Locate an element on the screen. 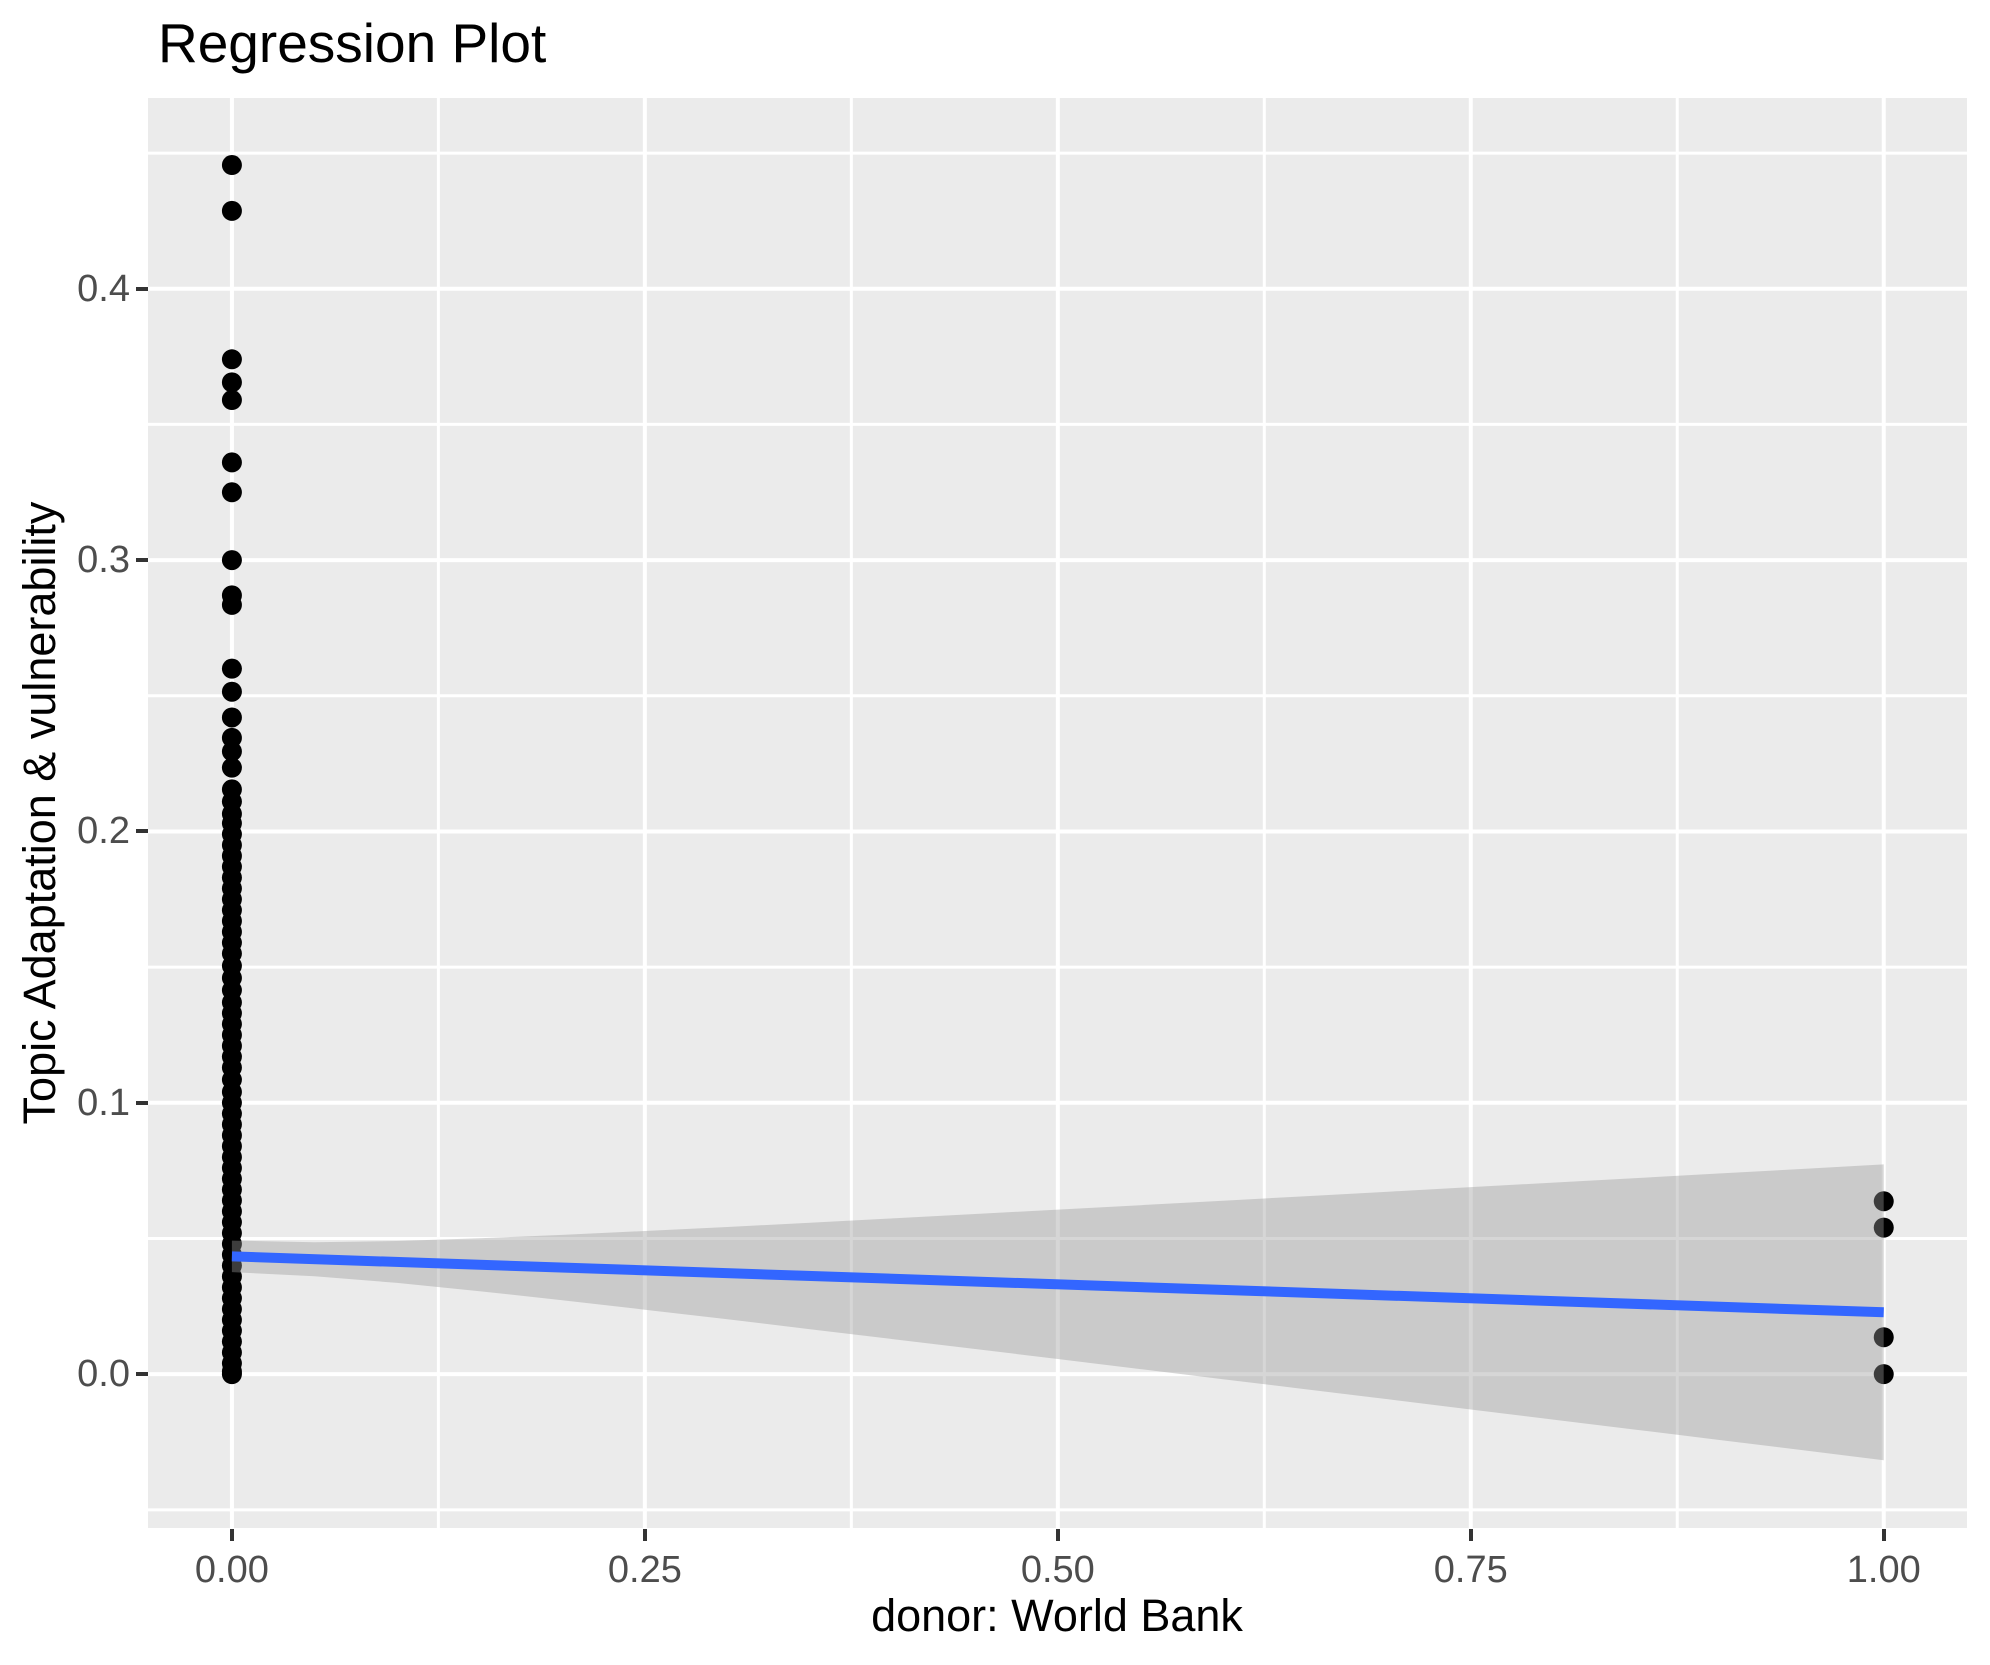 The height and width of the screenshot is (1665, 1990). x-tick-label: 0.75 is located at coordinates (1470, 1570).